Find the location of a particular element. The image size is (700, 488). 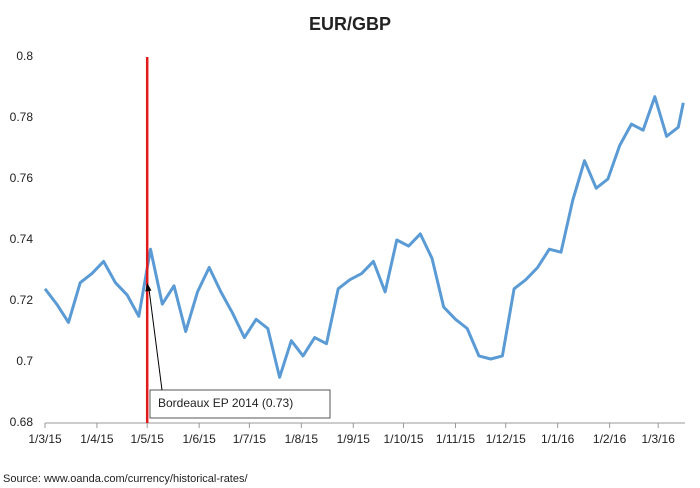

x-tick-label: 1/10/15 is located at coordinates (404, 439).